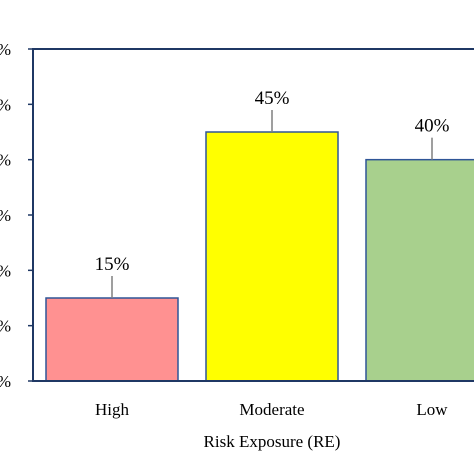 Image resolution: width=474 pixels, height=474 pixels. What do you see at coordinates (272, 441) in the screenshot?
I see `x-axis-title: Risk Exposure (RE)` at bounding box center [272, 441].